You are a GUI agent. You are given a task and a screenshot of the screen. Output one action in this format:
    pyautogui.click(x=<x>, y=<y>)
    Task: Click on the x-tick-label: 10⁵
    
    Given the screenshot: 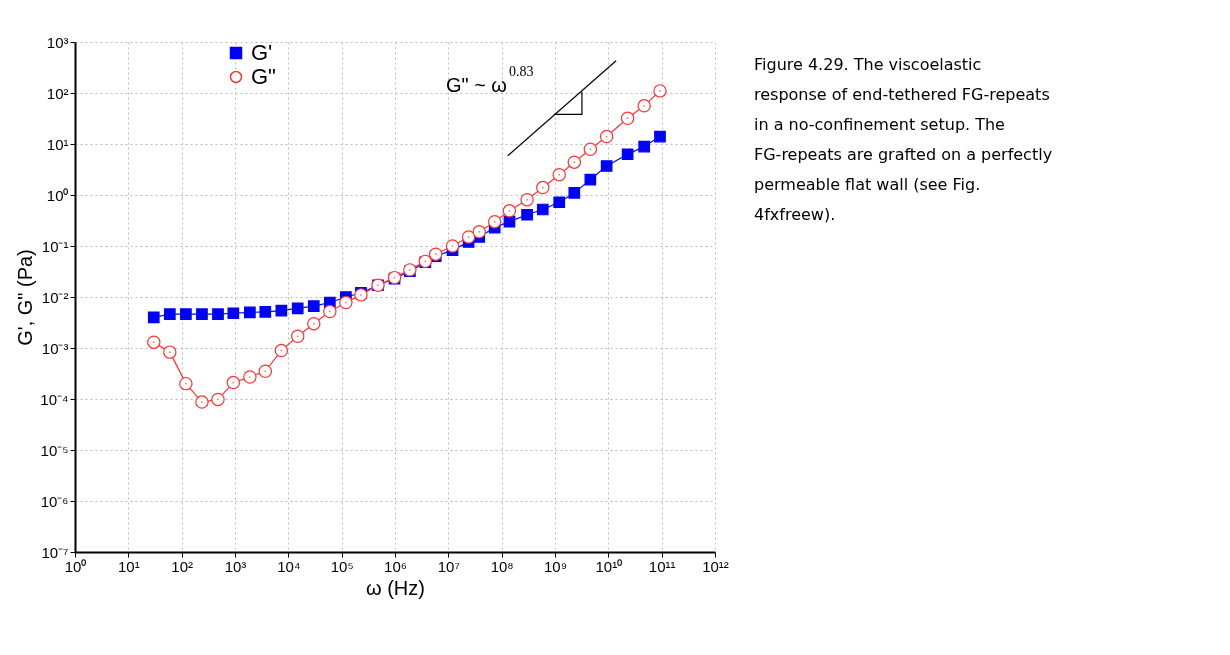 What is the action you would take?
    pyautogui.click(x=342, y=566)
    